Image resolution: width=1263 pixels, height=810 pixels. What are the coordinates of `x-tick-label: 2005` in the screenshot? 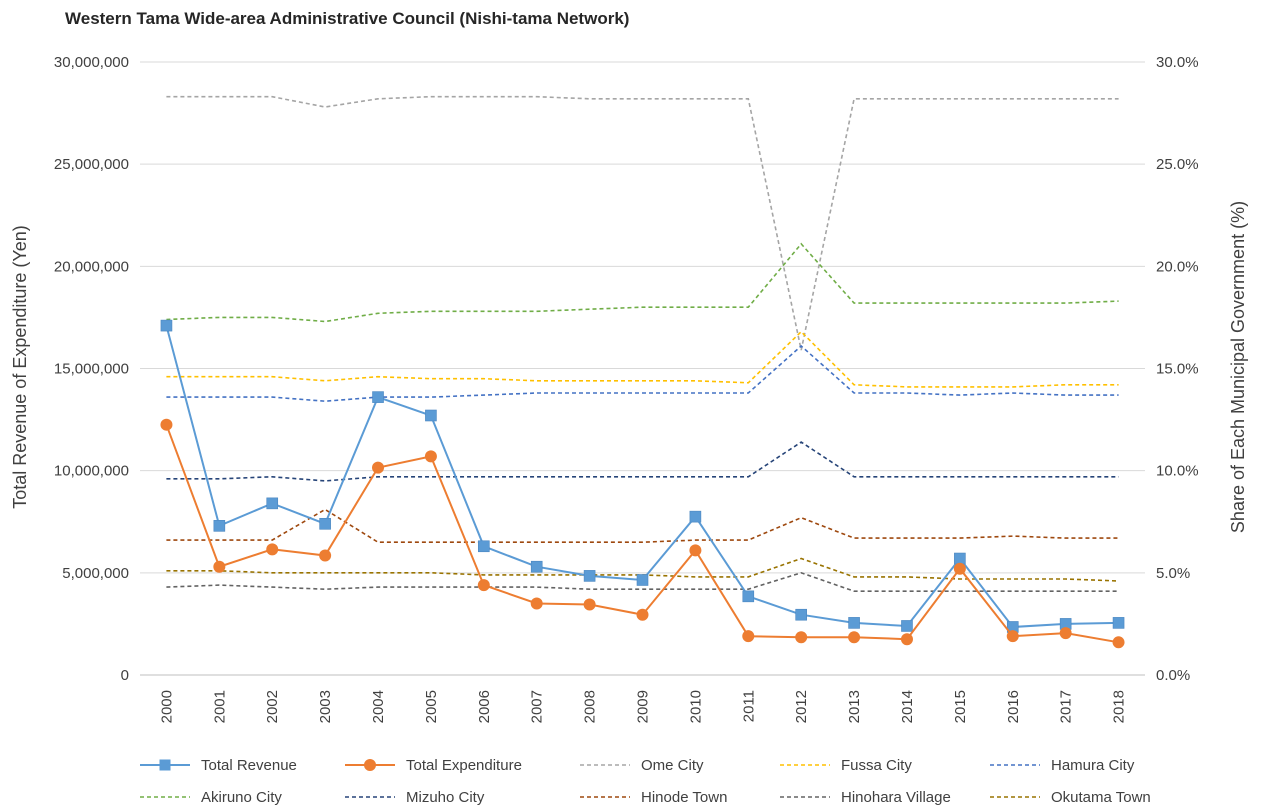 It's located at (431, 706).